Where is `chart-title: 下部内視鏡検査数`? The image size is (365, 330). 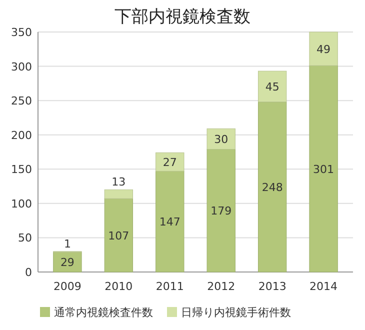
chart-title: 下部内視鏡検査数 is located at coordinates (182, 17).